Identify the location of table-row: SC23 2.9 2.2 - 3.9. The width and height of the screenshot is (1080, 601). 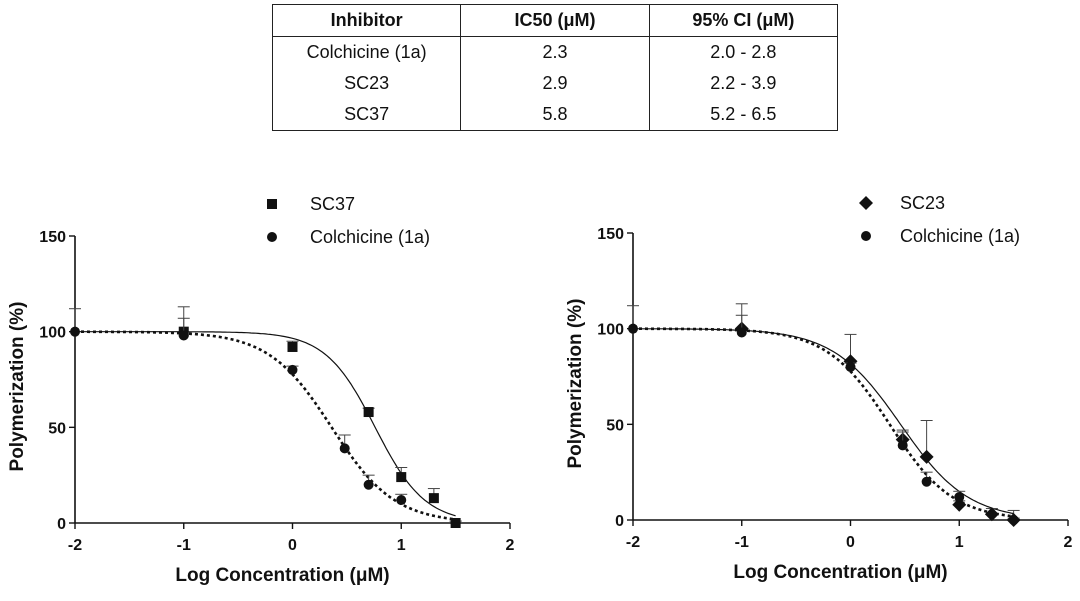
(555, 83).